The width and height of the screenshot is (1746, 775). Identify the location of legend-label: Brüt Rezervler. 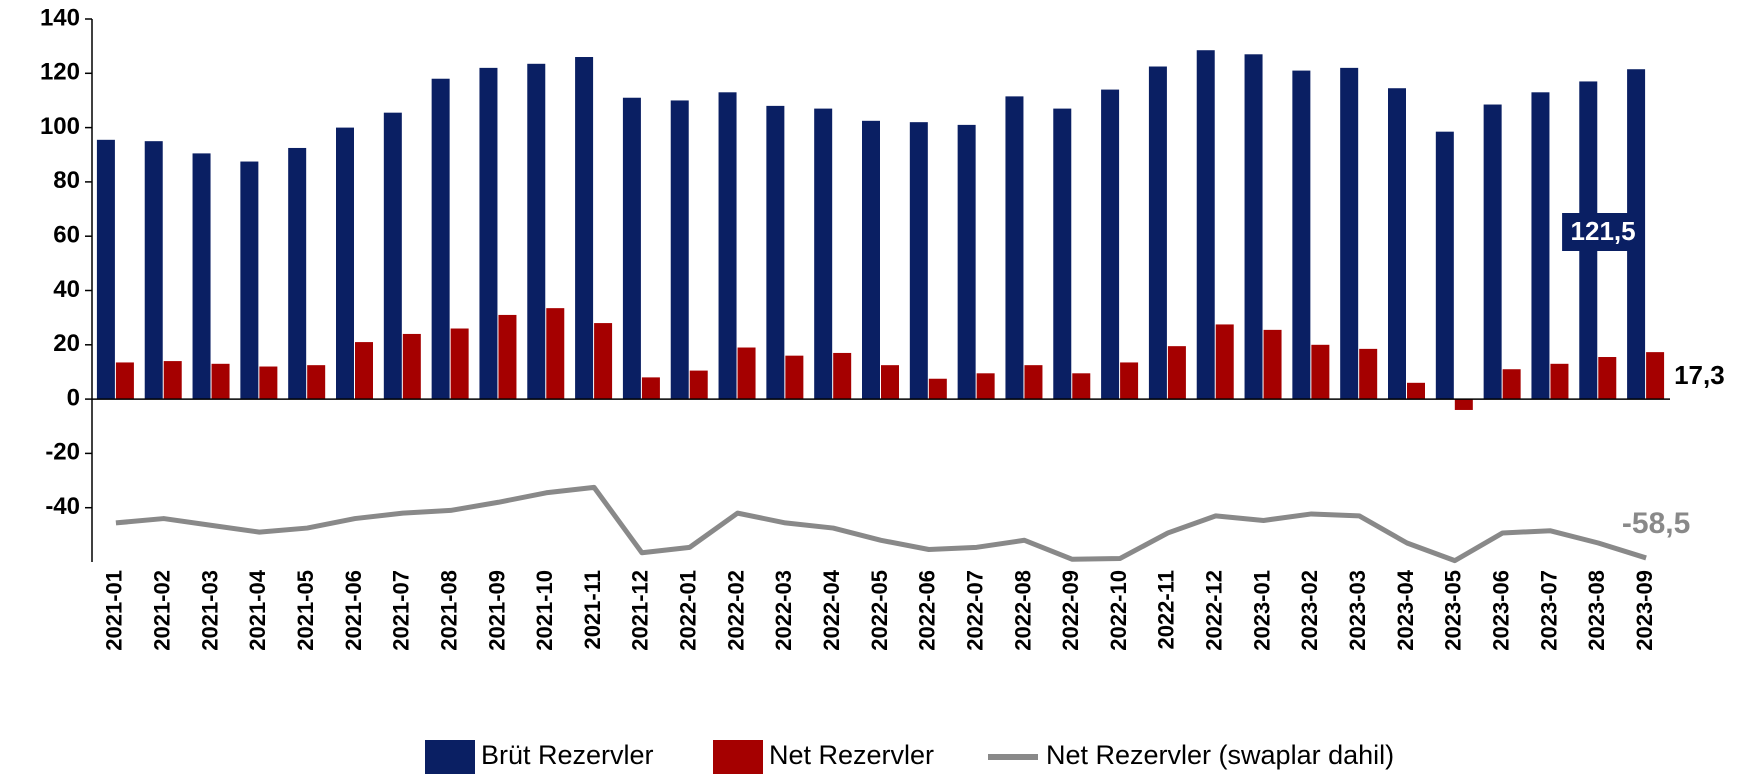
(567, 755).